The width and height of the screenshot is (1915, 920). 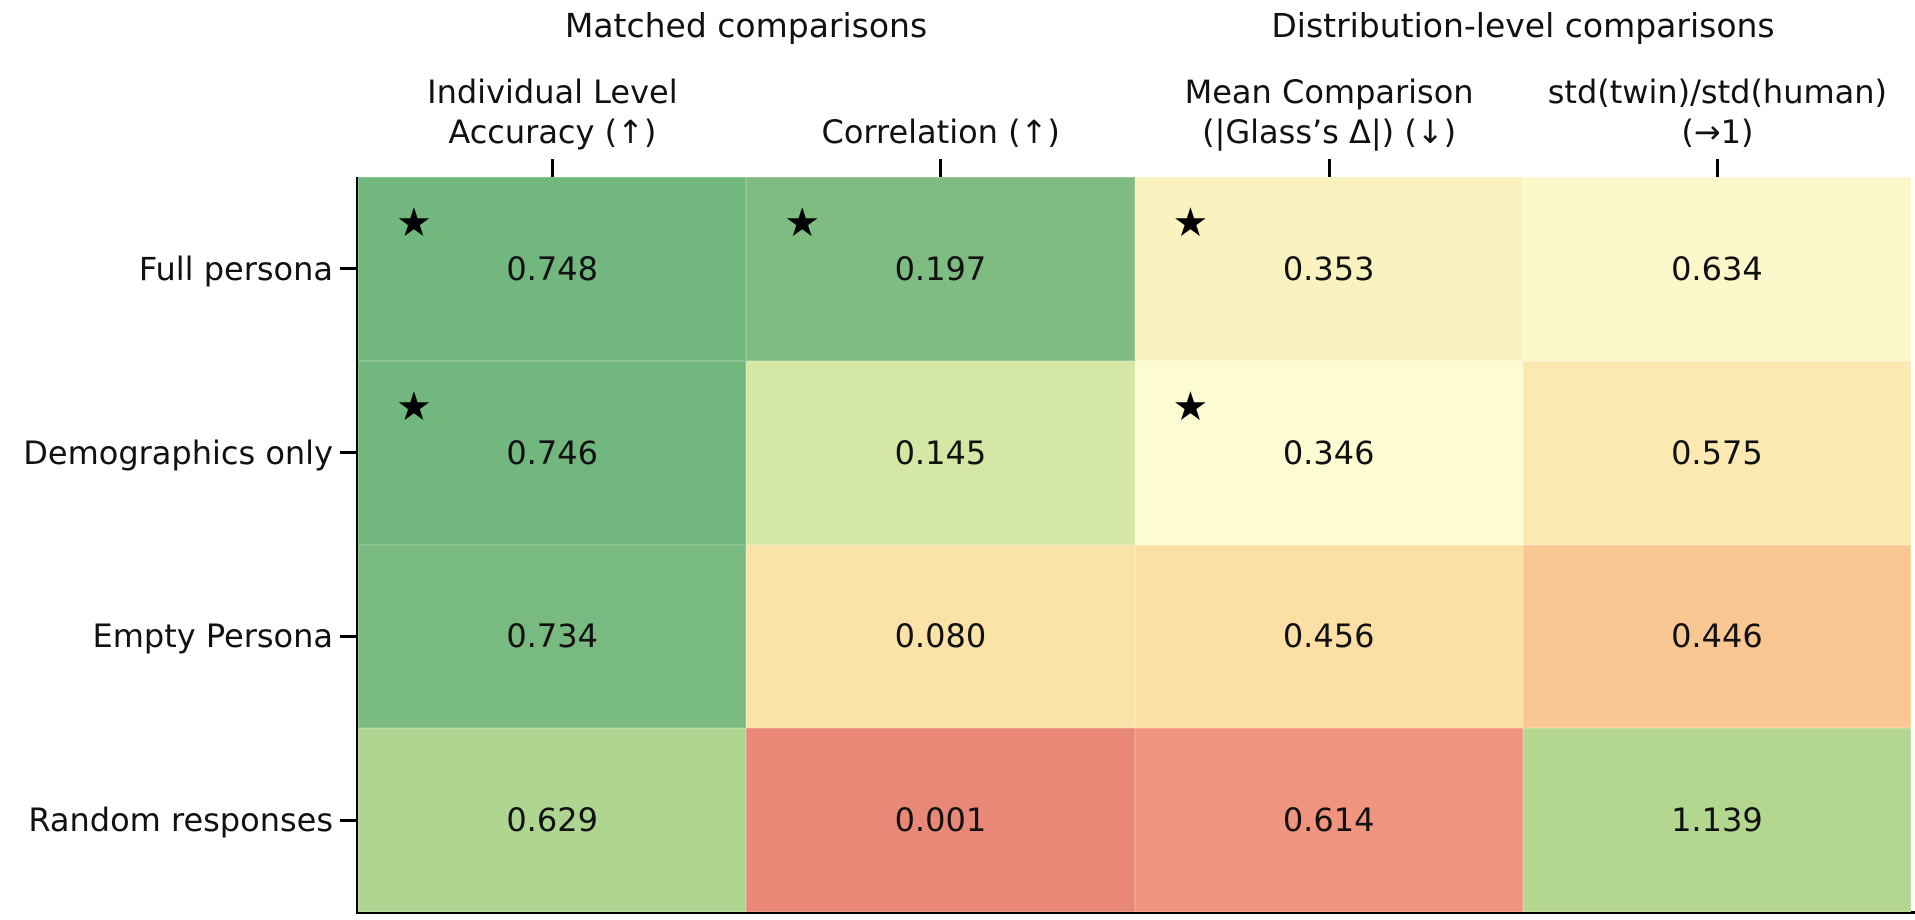 I want to click on cell-value: 1.139, so click(x=1717, y=820).